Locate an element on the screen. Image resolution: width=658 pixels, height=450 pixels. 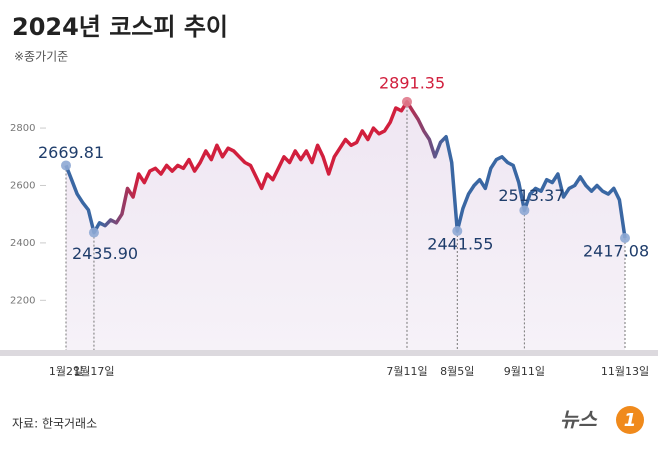
chart-title: 2024년 코스피 추이 is located at coordinates (120, 27).